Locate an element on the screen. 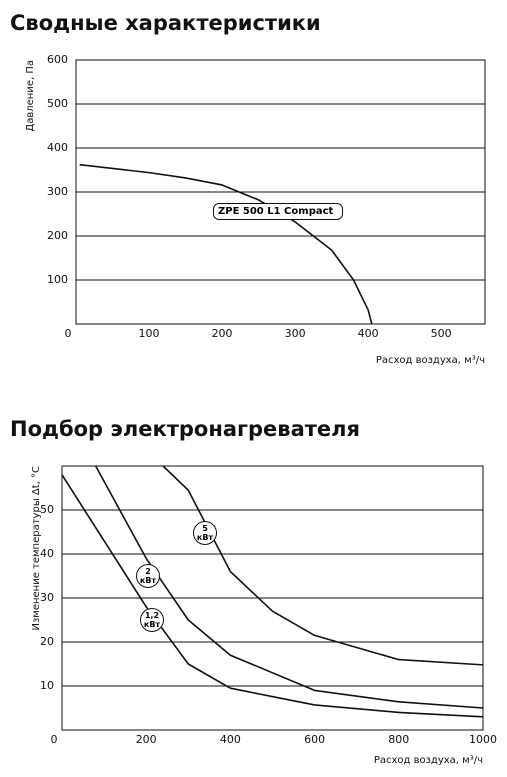 The width and height of the screenshot is (507, 777). y-tick-label: 30 is located at coordinates (47, 597).